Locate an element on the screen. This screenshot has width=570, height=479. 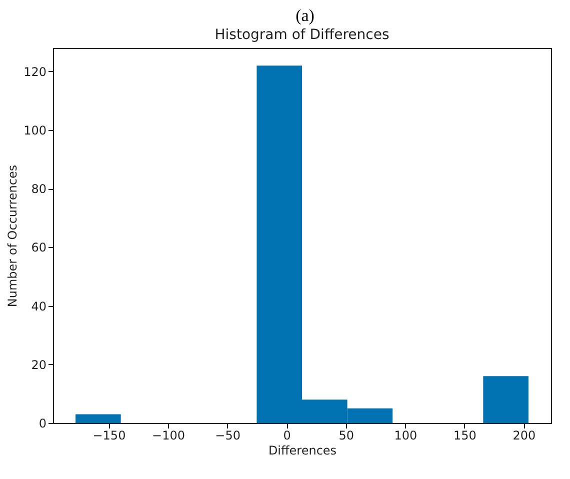
x-tick-label: 200 is located at coordinates (524, 435).